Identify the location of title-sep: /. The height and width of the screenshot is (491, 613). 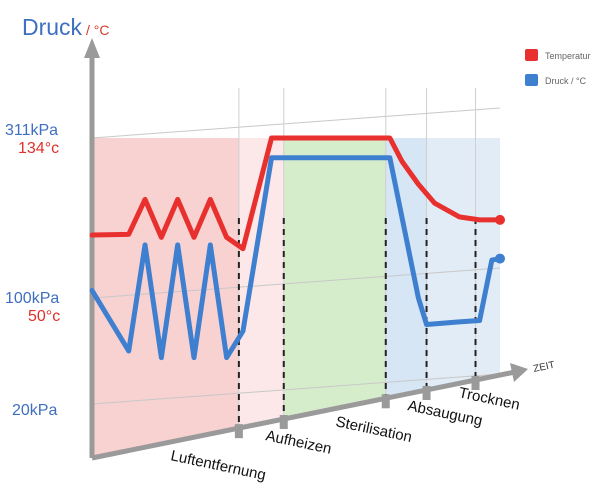
(88, 30).